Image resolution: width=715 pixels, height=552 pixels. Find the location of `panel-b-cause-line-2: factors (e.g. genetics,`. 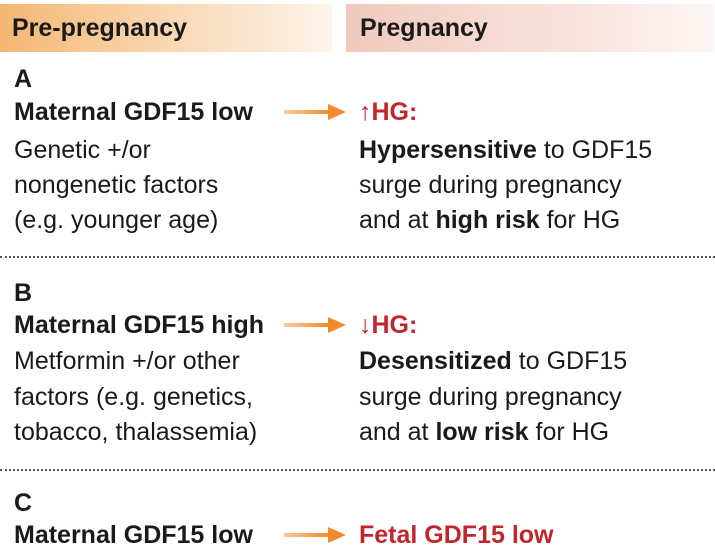

panel-b-cause-line-2: factors (e.g. genetics, is located at coordinates (134, 397).